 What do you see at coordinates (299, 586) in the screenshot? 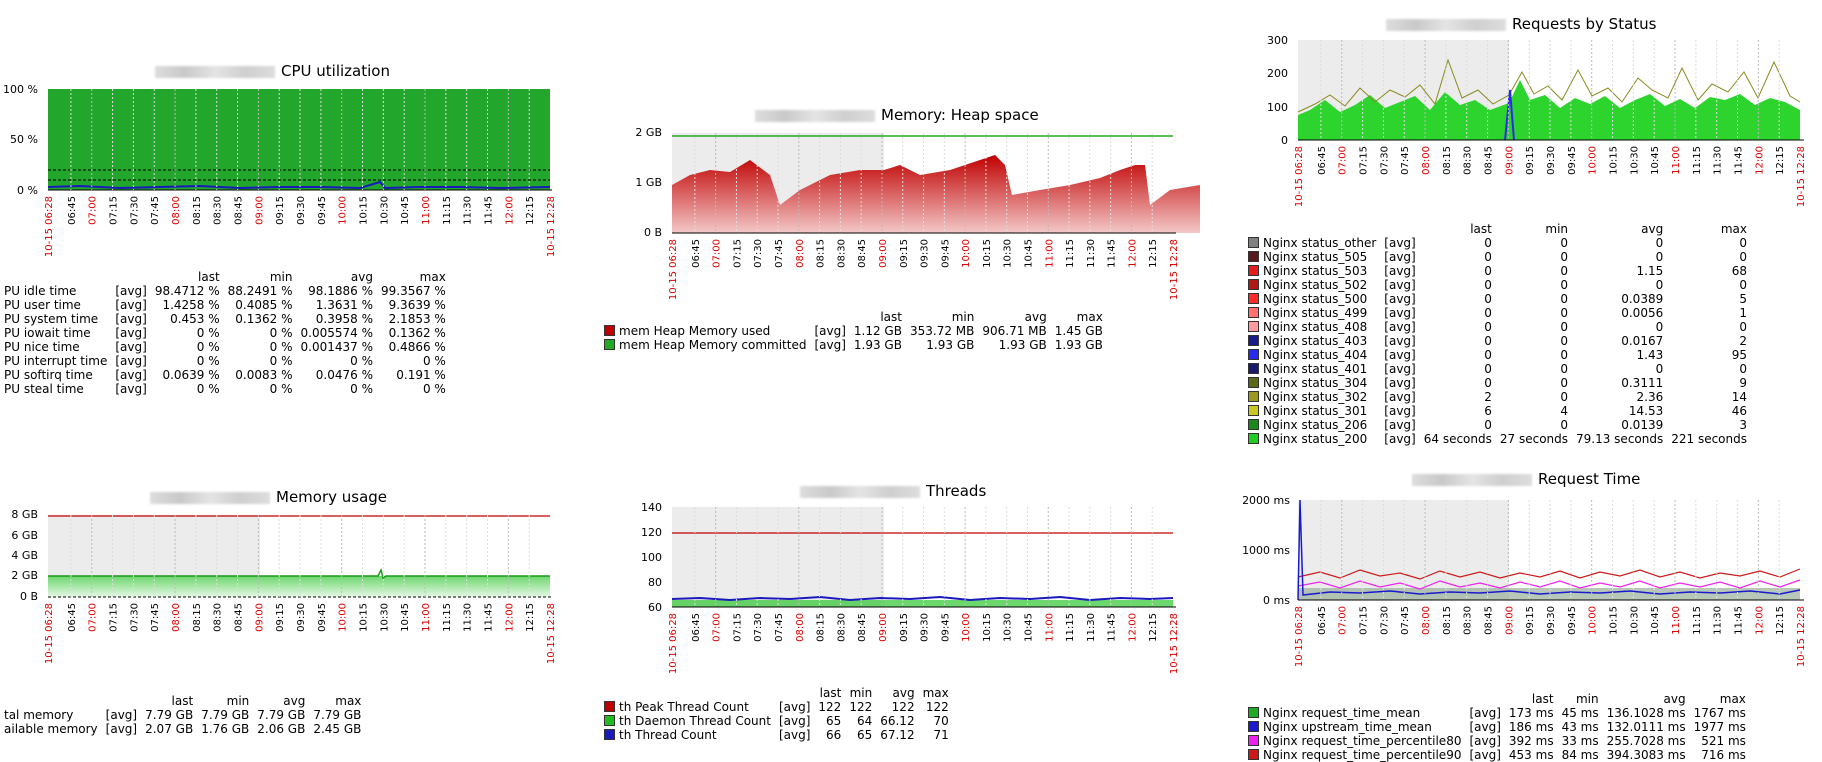
I see `available-memory-area` at bounding box center [299, 586].